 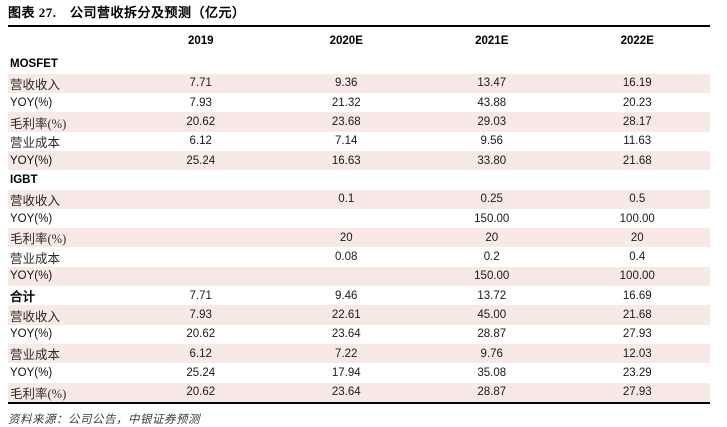 I want to click on column-header: 2020E, so click(x=346, y=40).